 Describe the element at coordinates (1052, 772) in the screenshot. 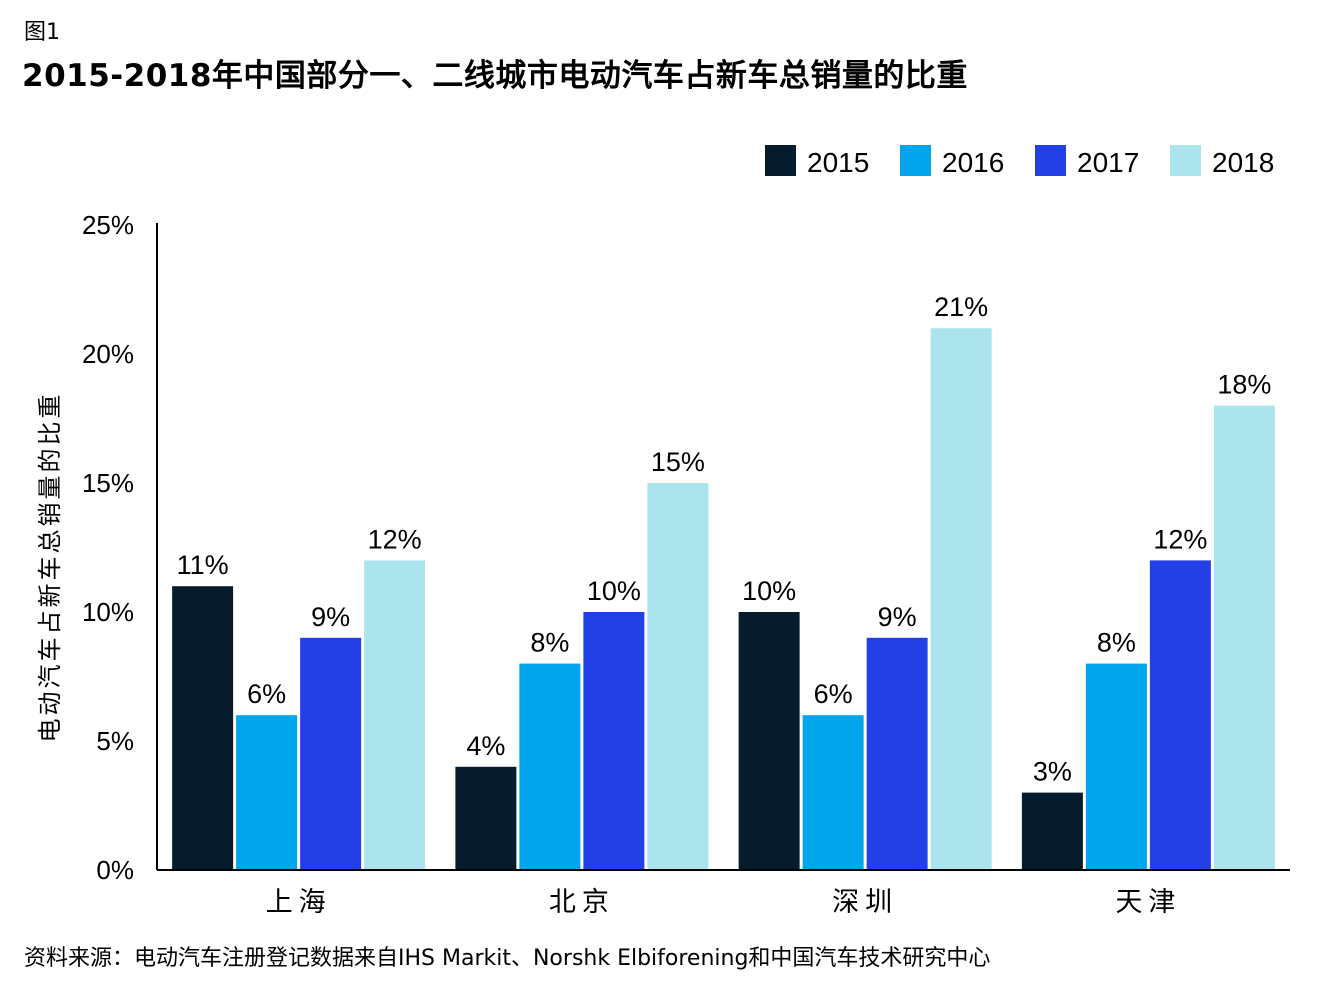

I see `bar-value-label: 3%` at that location.